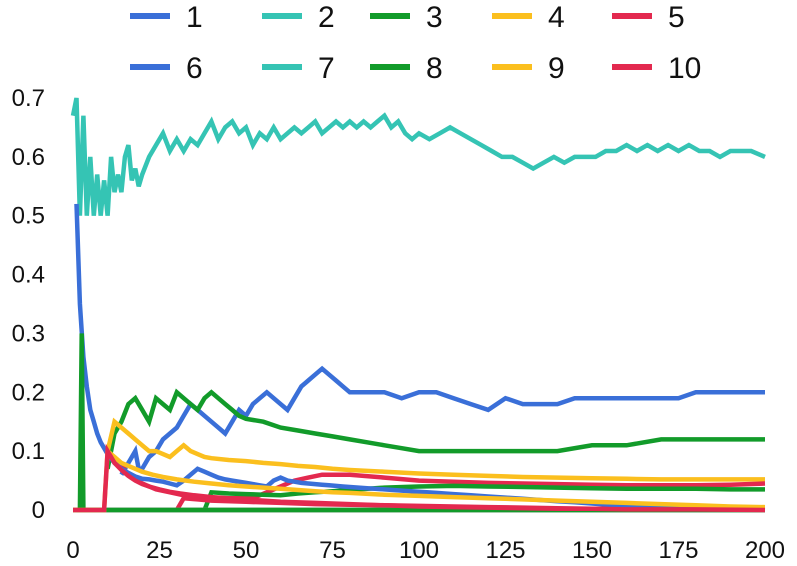  Describe the element at coordinates (28, 304) in the screenshot. I see `y-axis: 0 0.1 0.2 0.3 0.4 0.5 0.6 0.7` at that location.